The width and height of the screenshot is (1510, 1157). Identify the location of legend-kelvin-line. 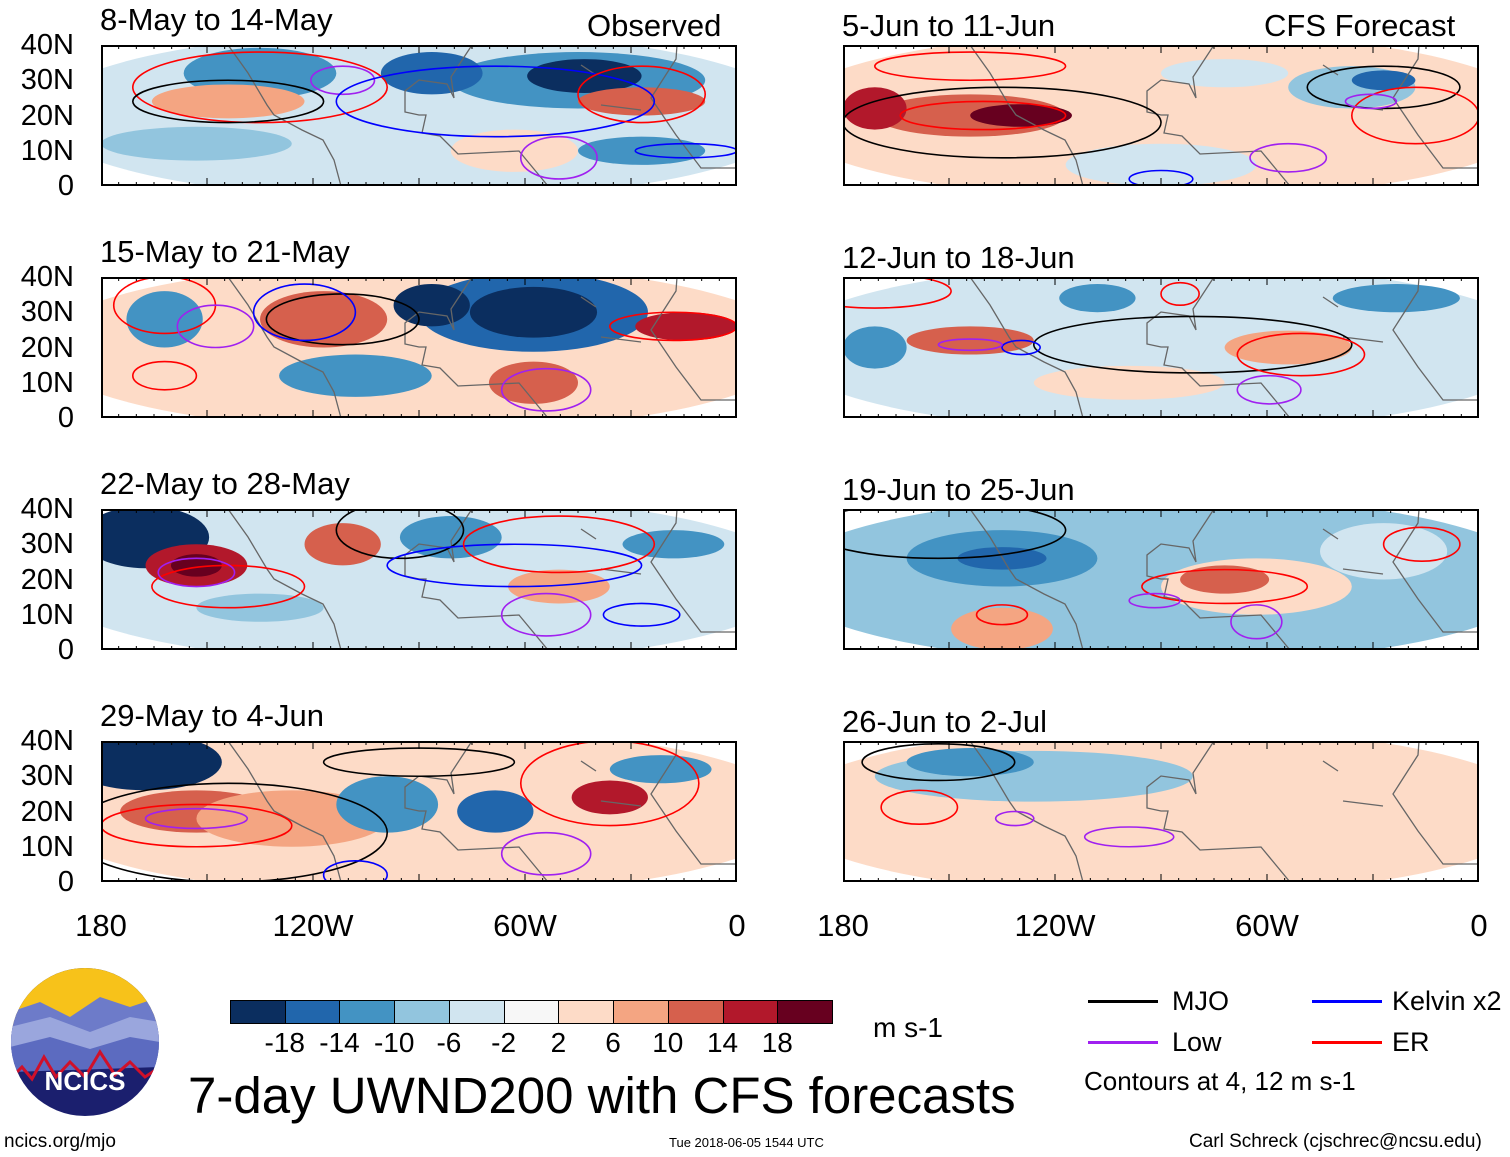
(1347, 1001).